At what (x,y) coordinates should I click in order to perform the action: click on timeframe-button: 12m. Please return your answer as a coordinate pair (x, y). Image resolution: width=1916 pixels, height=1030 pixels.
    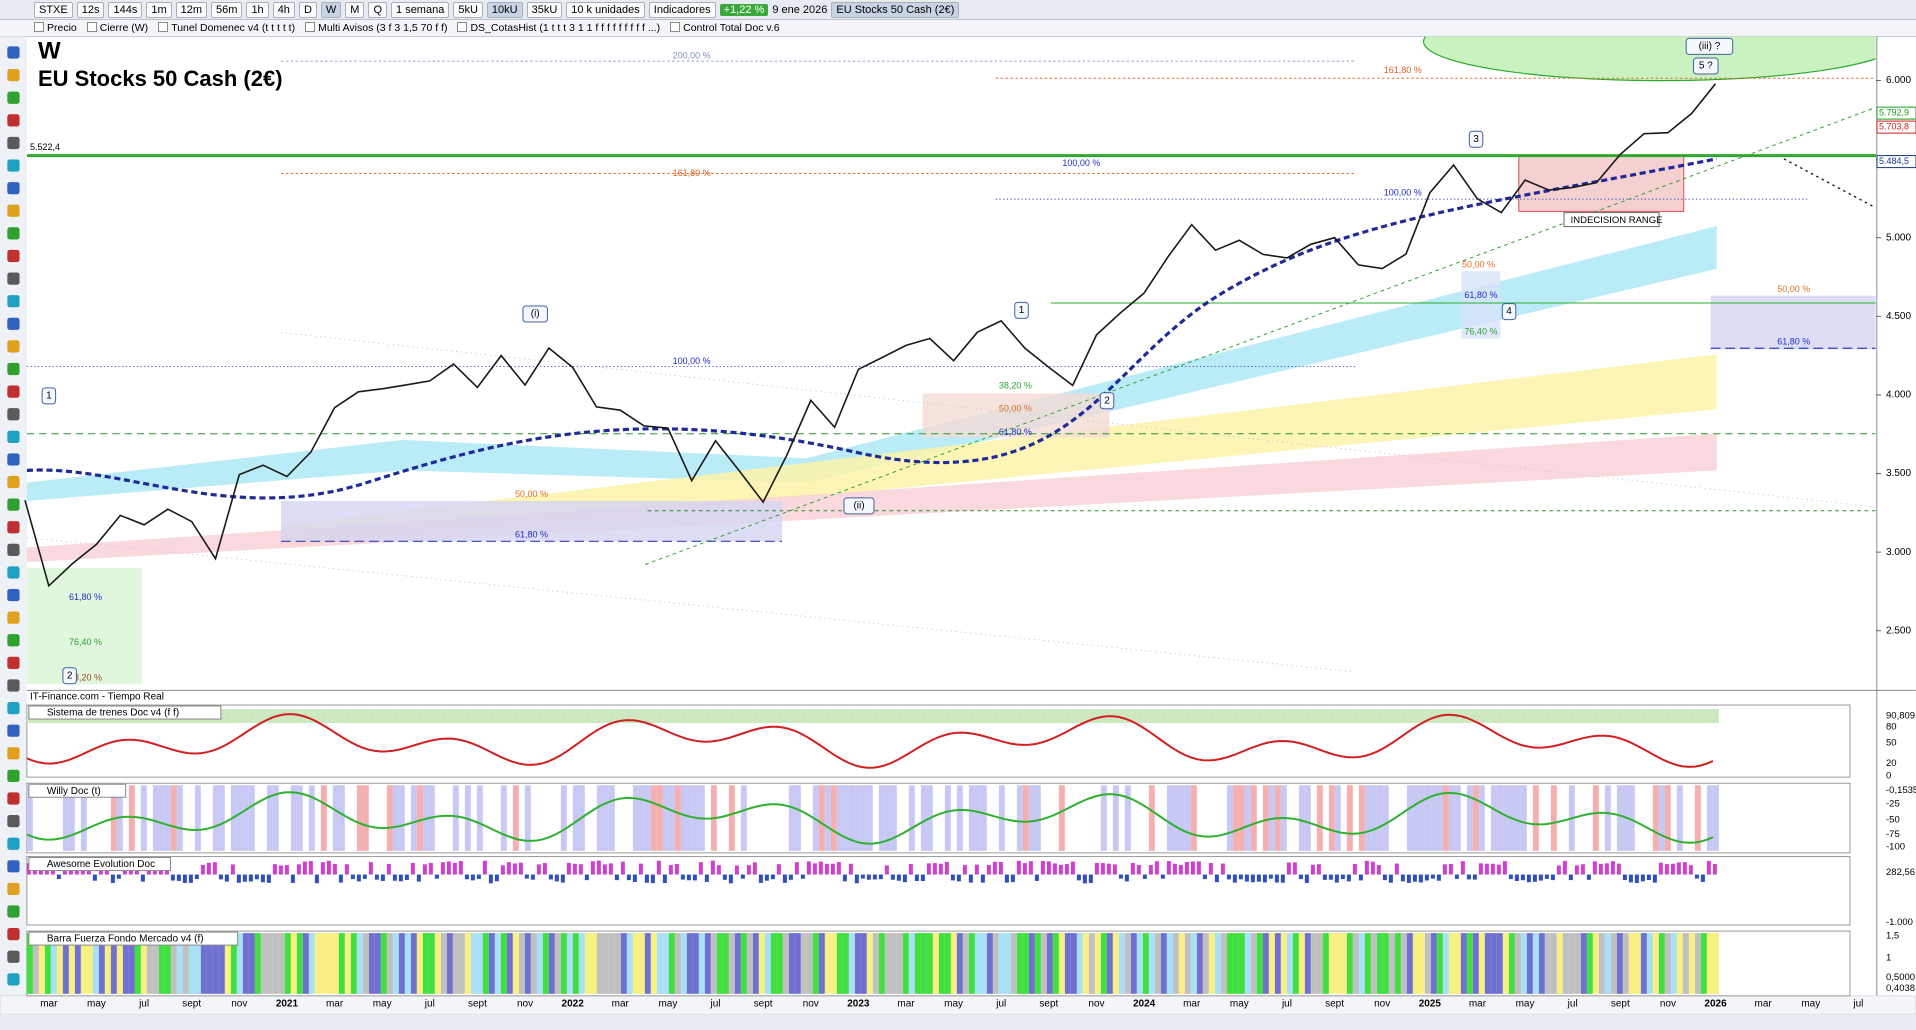
    Looking at the image, I should click on (191, 9).